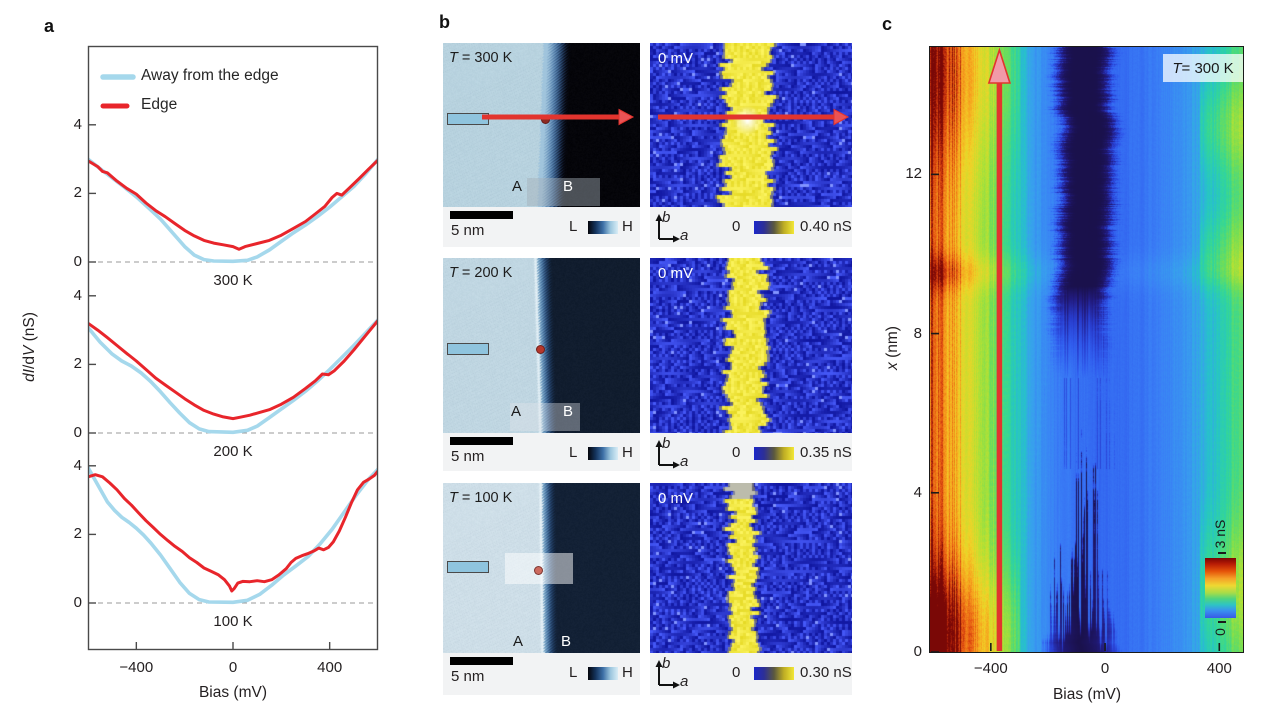  I want to click on label-part: V, so click(29, 351).